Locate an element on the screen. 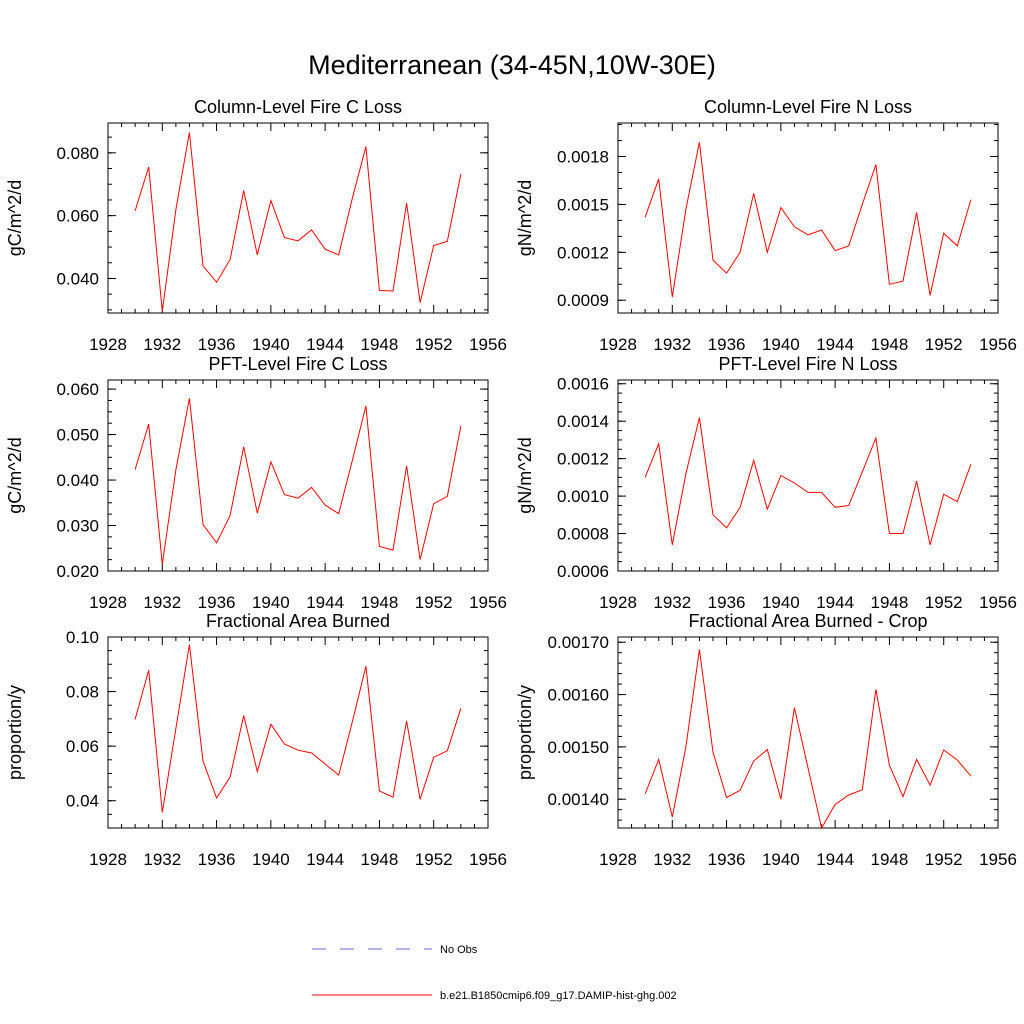 Image resolution: width=1024 pixels, height=1024 pixels. y-tick-label: 0.0008 is located at coordinates (583, 534).